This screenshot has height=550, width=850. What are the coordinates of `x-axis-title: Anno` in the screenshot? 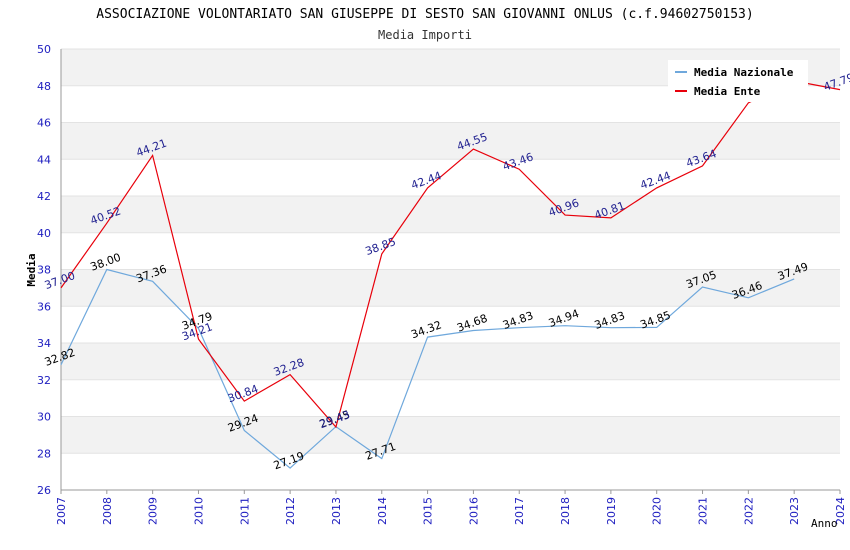 It's located at (824, 523).